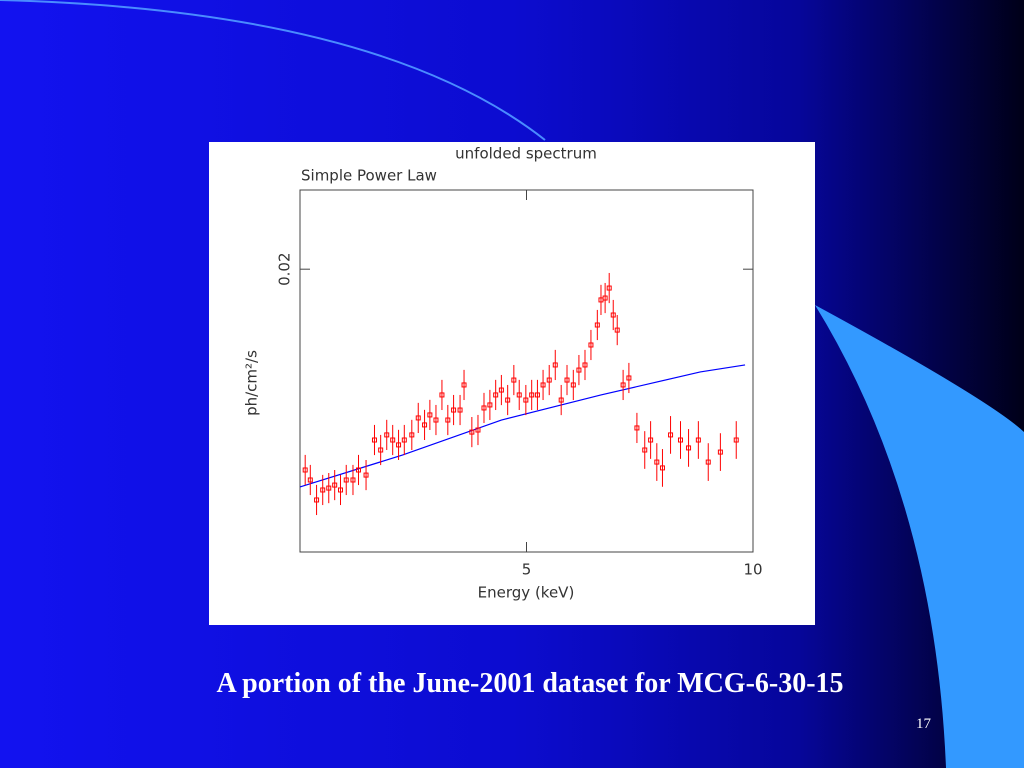 Image resolution: width=1024 pixels, height=768 pixels. Describe the element at coordinates (522, 426) in the screenshot. I see `model-line` at that location.